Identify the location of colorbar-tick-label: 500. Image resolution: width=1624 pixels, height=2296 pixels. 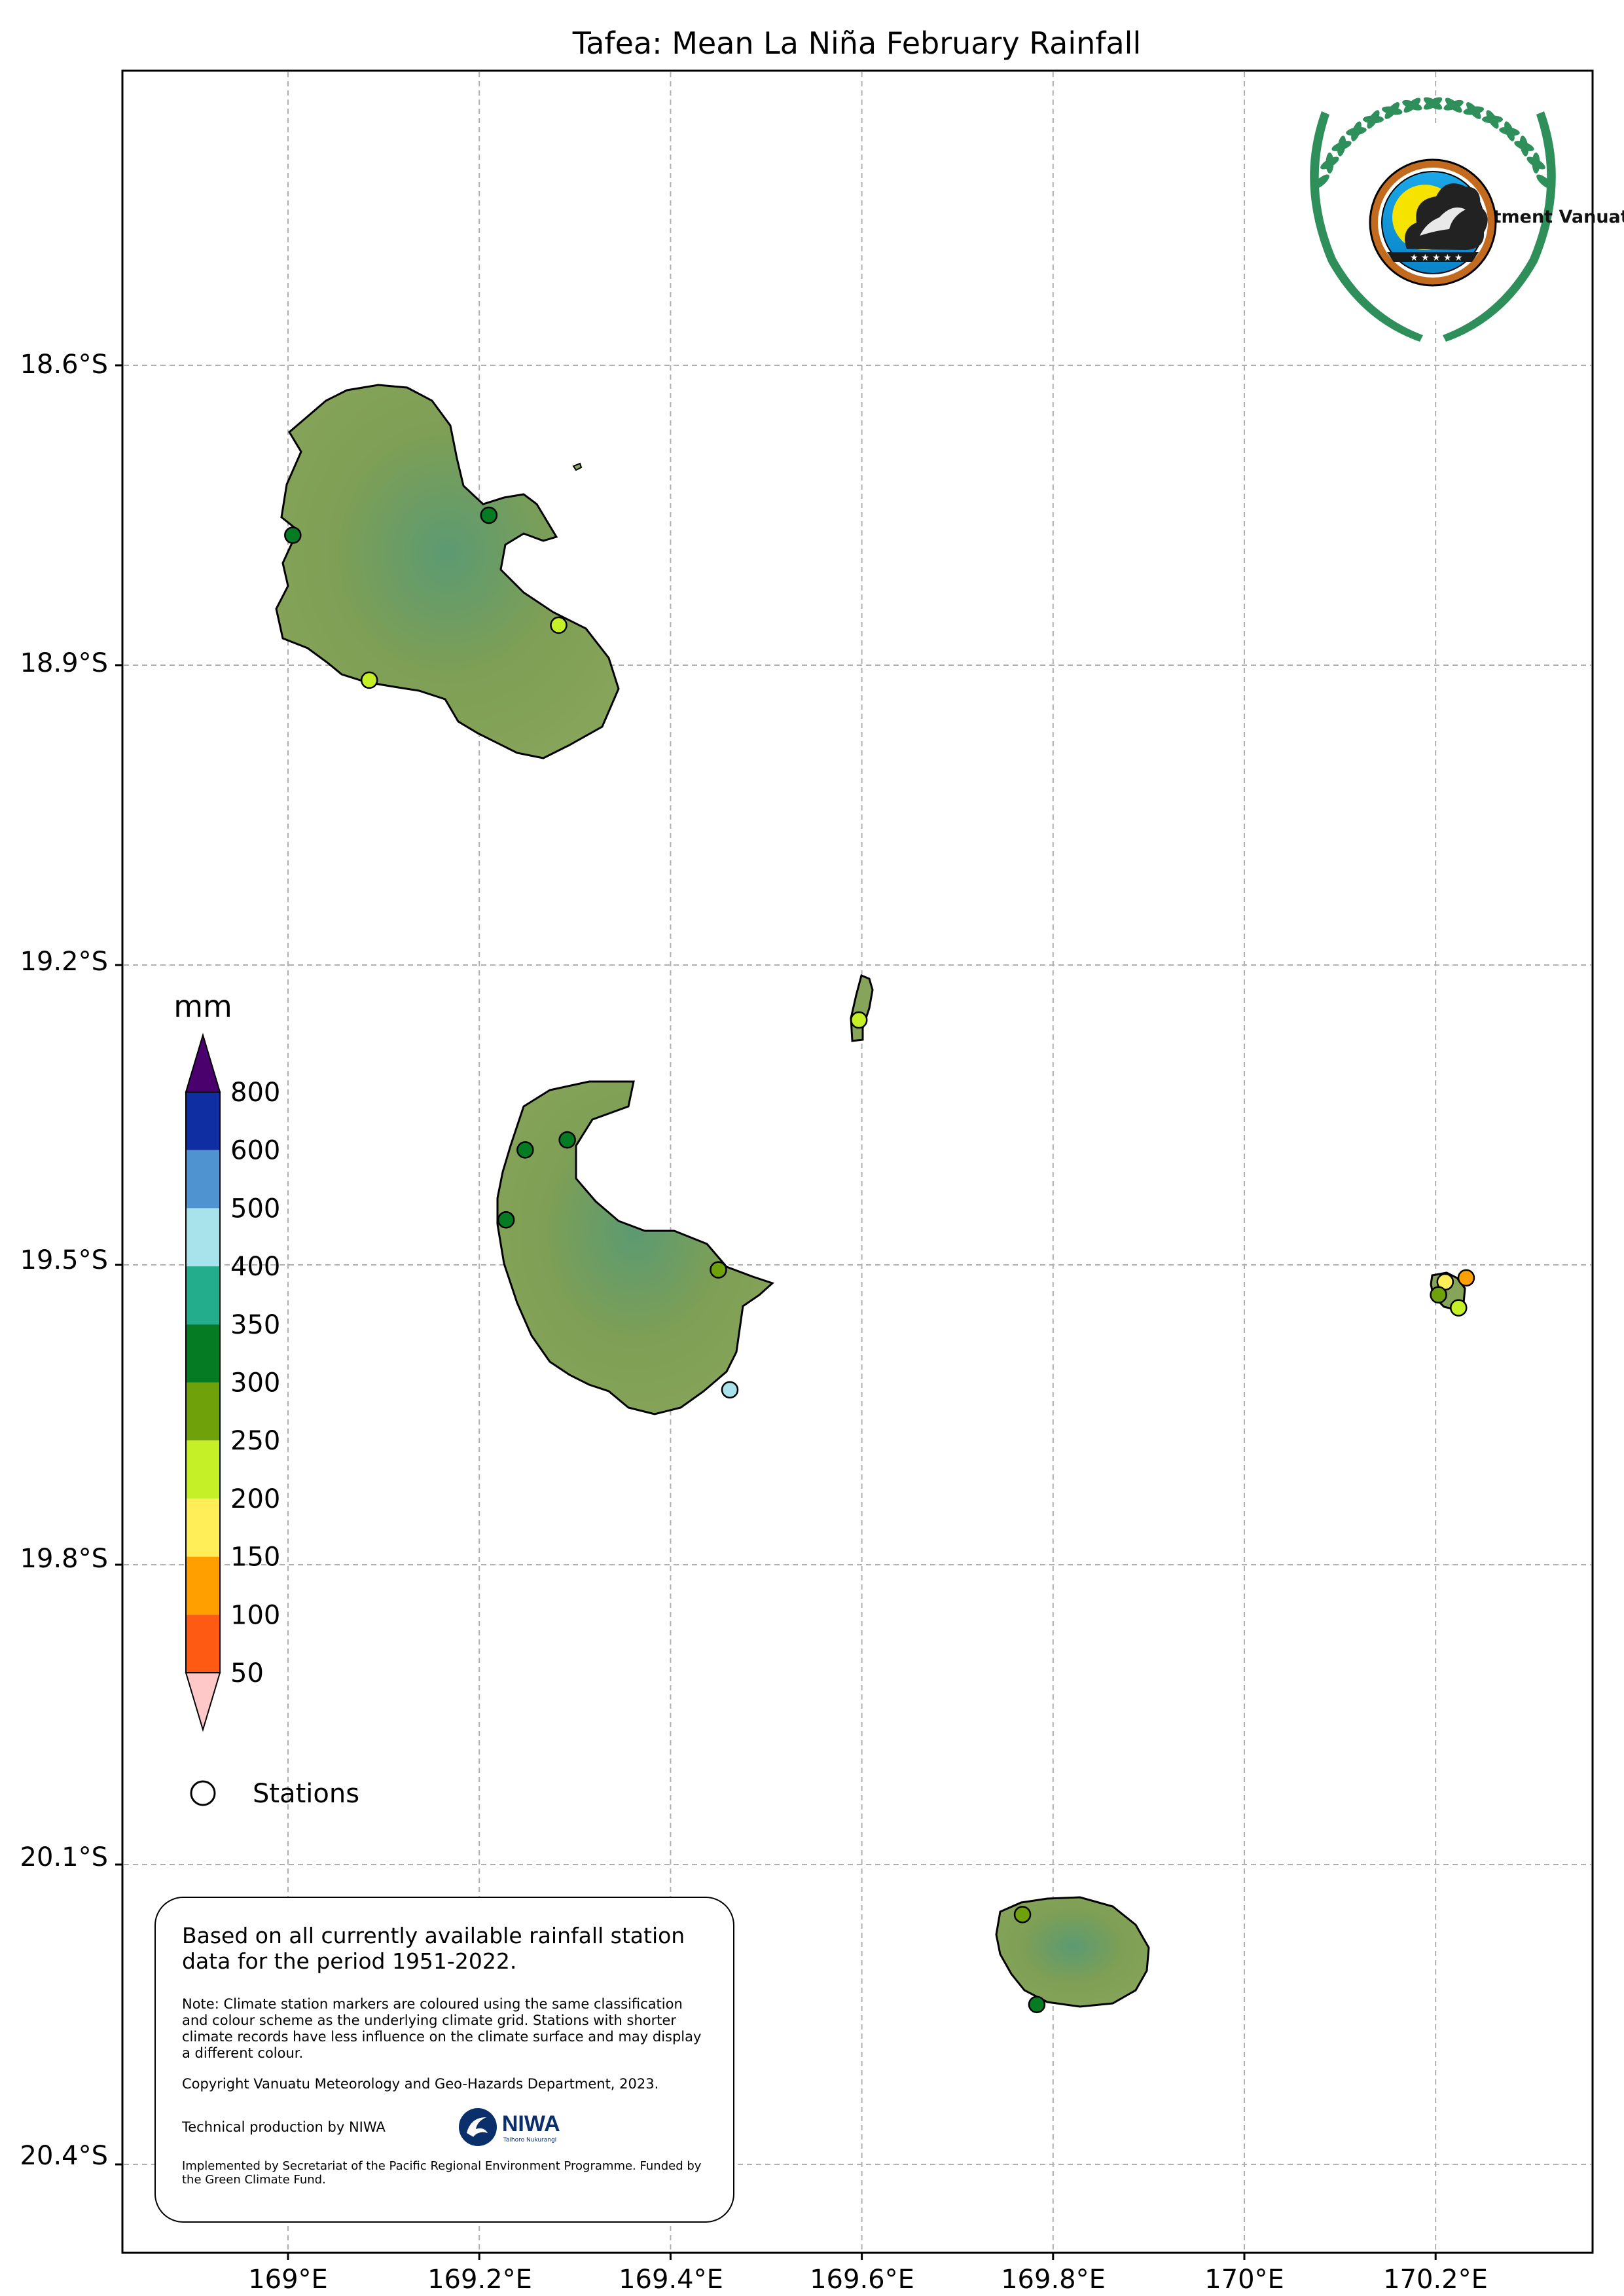
(255, 1209).